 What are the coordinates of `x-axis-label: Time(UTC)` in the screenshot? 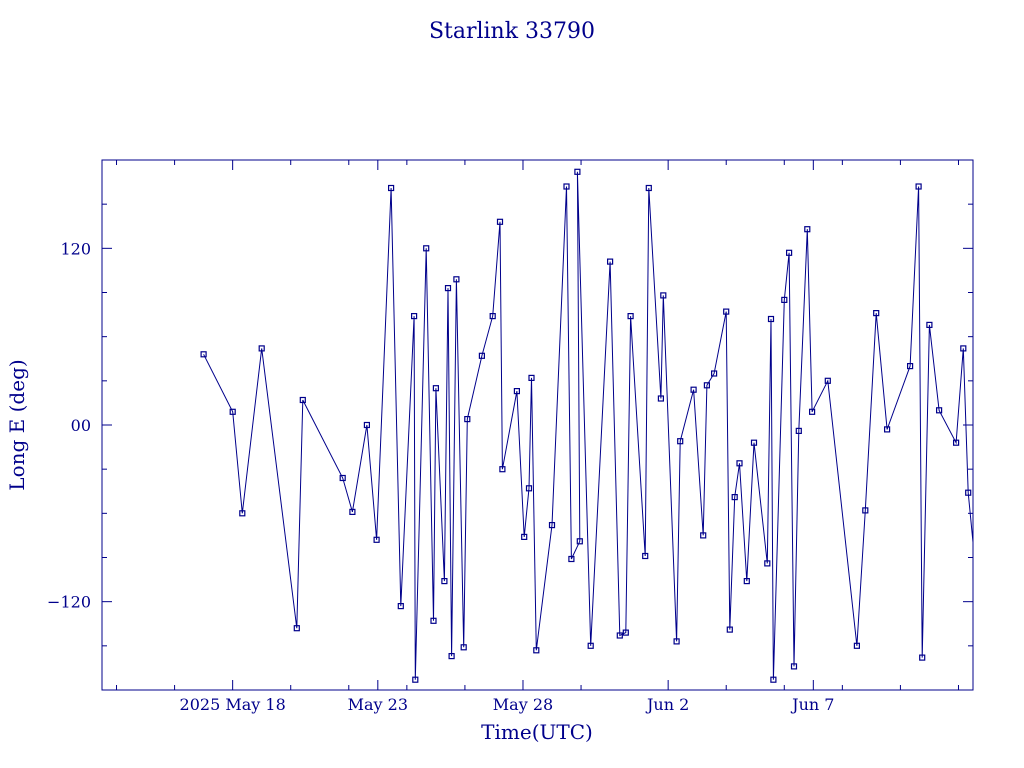 It's located at (537, 732).